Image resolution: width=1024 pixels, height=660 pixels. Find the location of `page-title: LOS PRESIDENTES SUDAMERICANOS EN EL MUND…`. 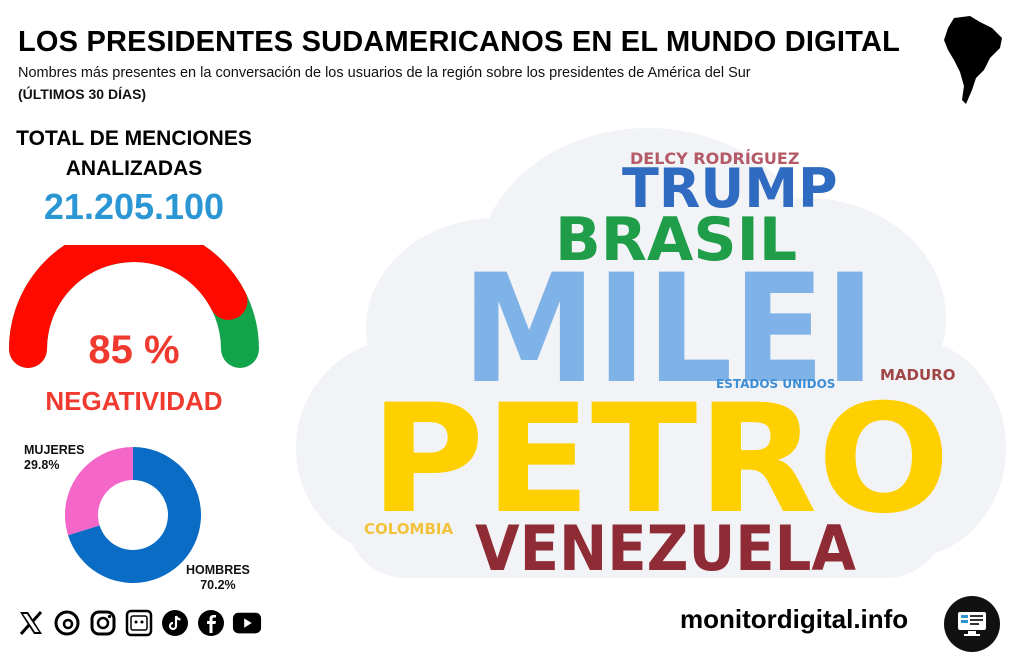

page-title: LOS PRESIDENTES SUDAMERICANOS EN EL MUND… is located at coordinates (459, 42).